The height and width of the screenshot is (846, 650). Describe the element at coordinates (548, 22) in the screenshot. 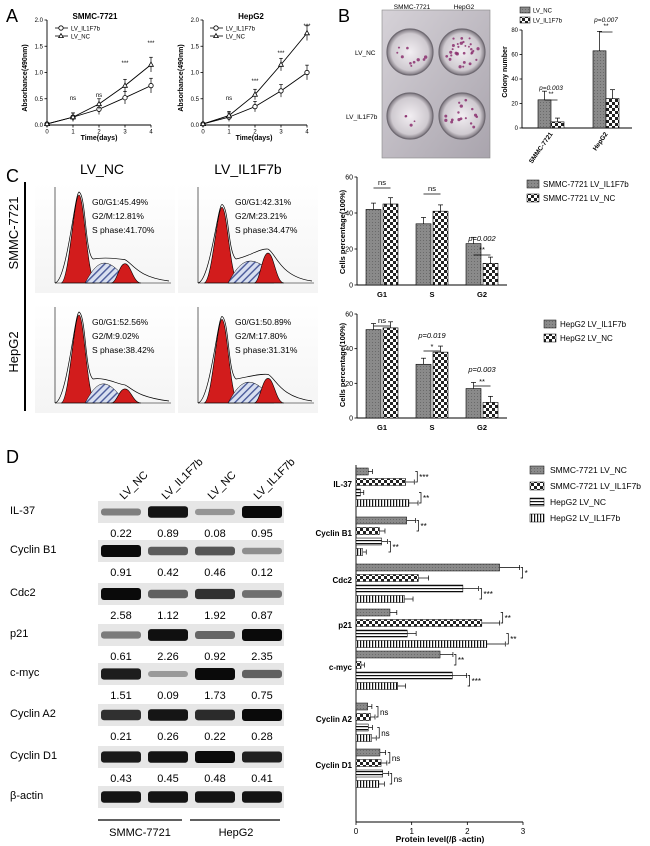

I see `legend-entry: LV_IL1F7b` at that location.